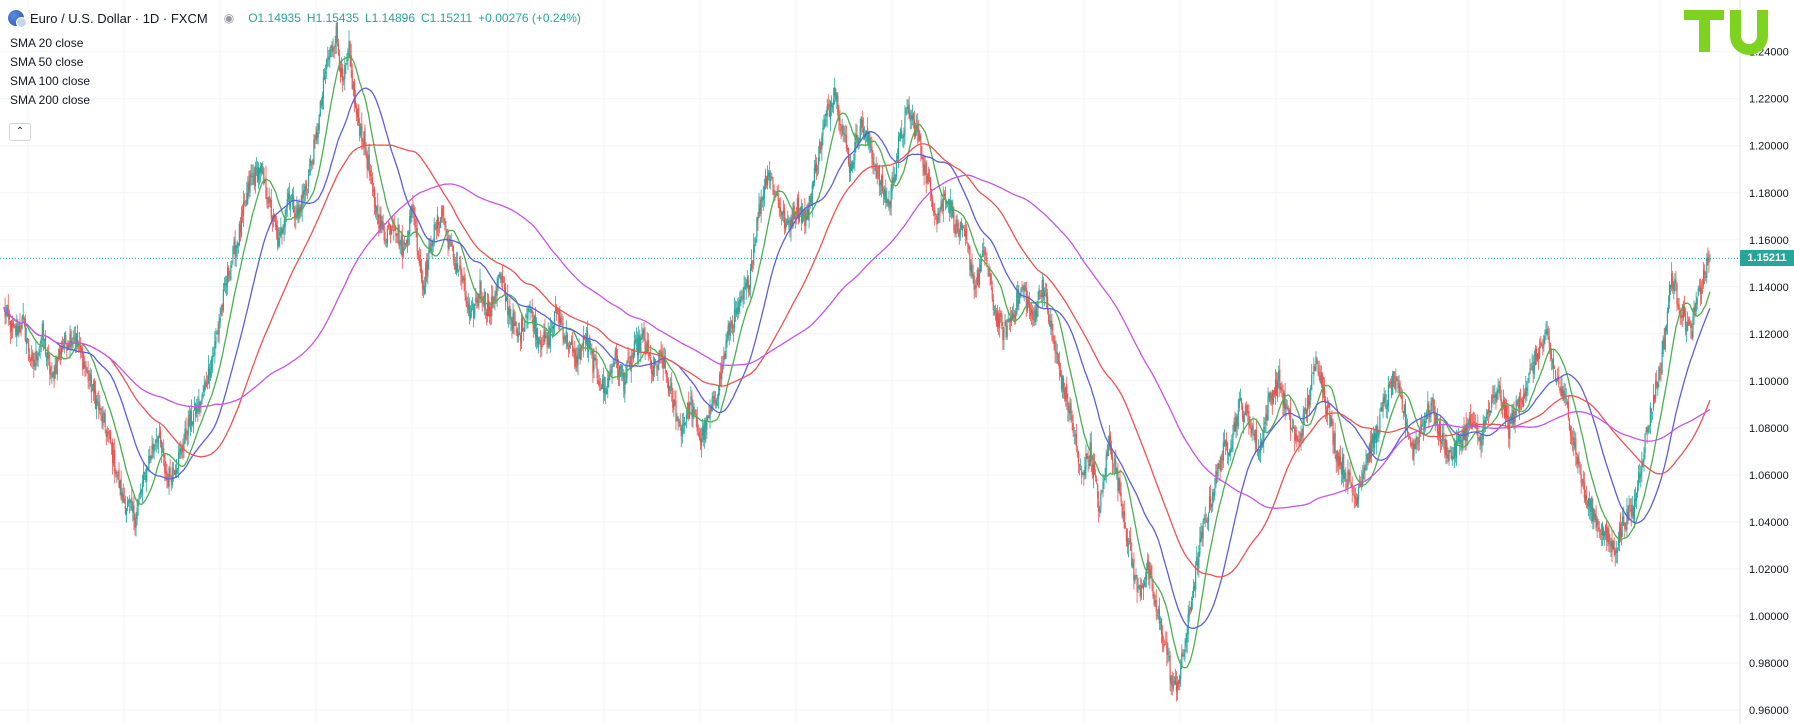 This screenshot has height=724, width=1794. Describe the element at coordinates (229, 18) in the screenshot. I see `eye-icon: ◉` at that location.